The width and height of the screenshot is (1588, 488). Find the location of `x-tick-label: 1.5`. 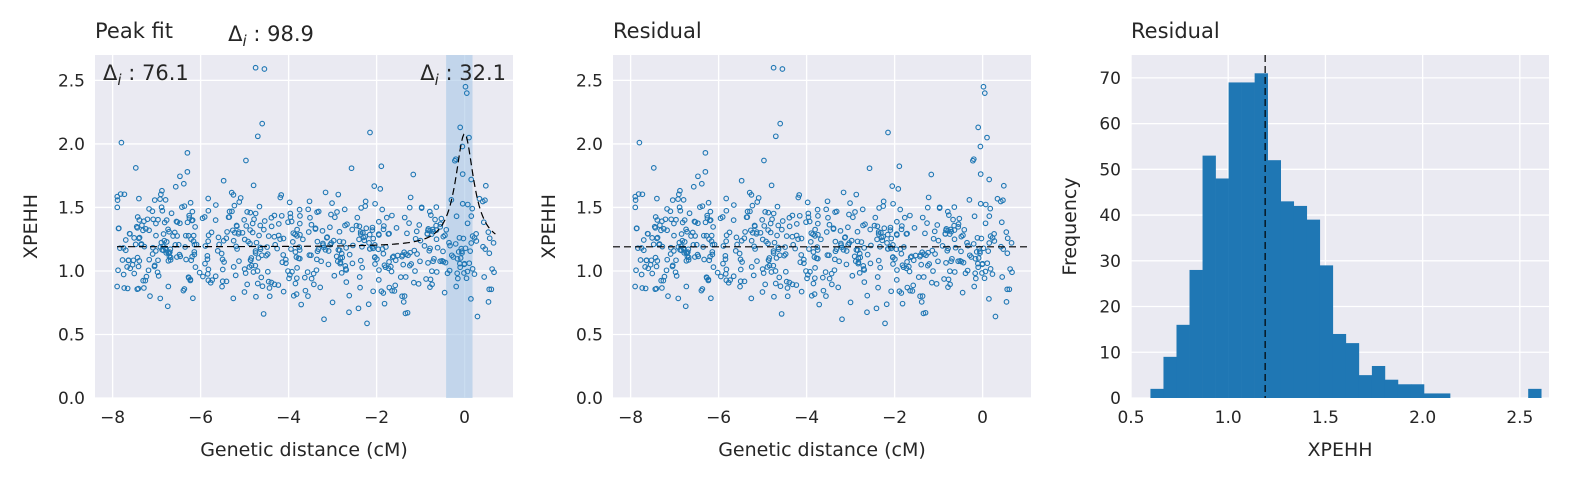

x-tick-label: 1.5 is located at coordinates (1325, 418).